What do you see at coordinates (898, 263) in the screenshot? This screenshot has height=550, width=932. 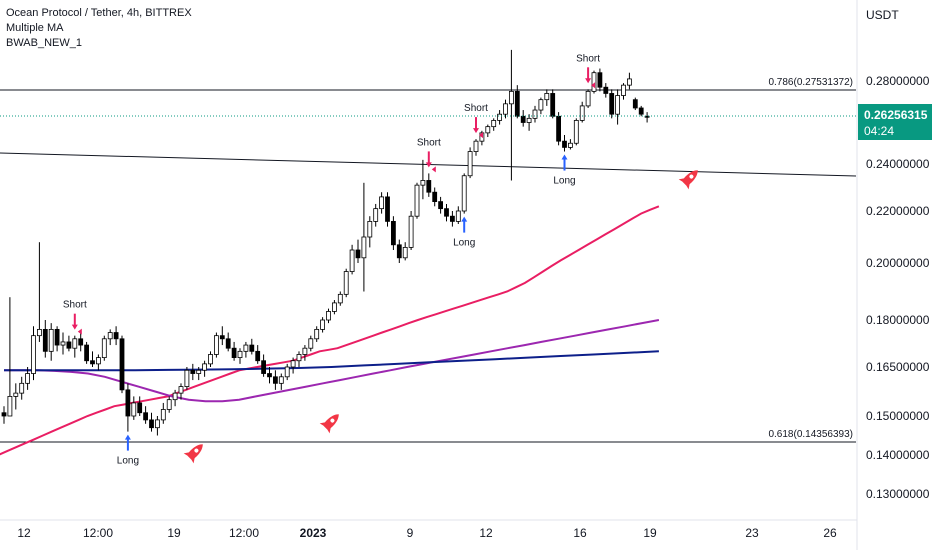 I see `y-tick-label: 0.20000000` at bounding box center [898, 263].